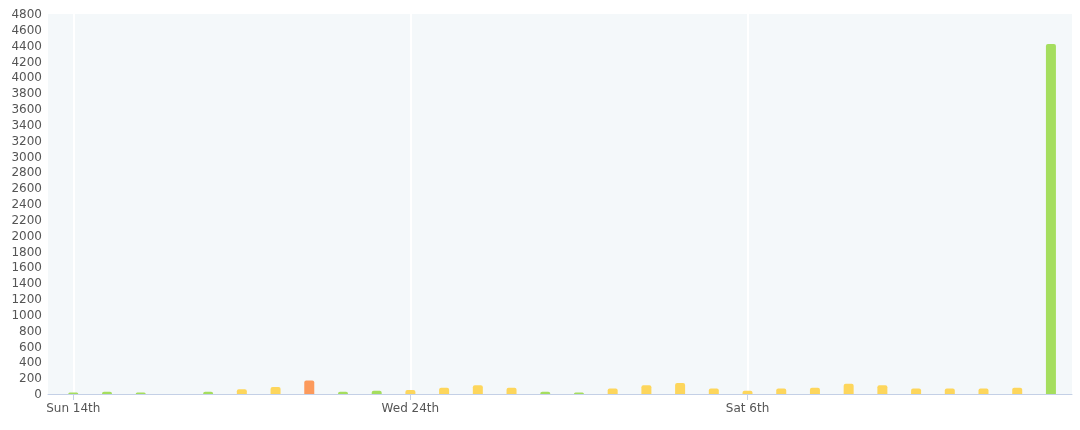  I want to click on x-tick-label: Sun 14th, so click(73, 408).